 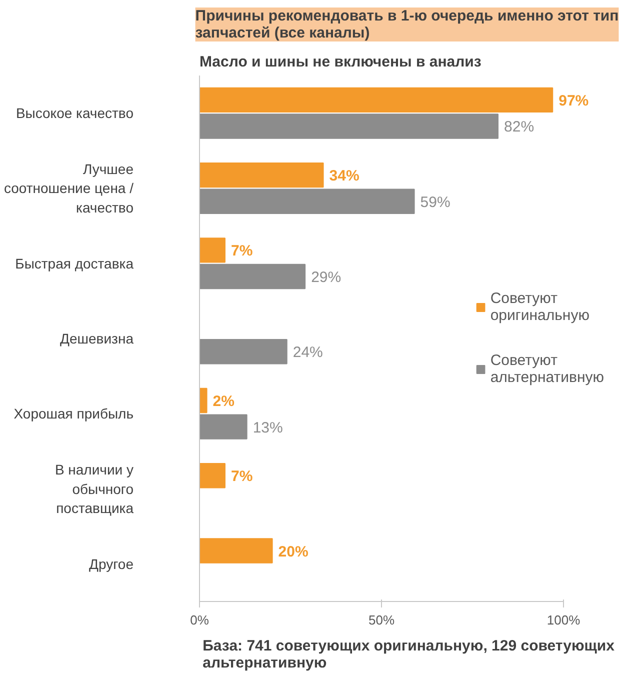 I want to click on y-tick-label: Дешевизна, so click(x=97, y=338).